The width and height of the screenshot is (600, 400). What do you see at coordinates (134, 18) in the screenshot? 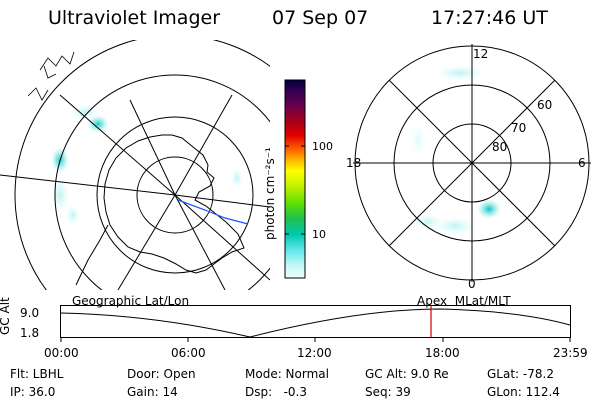
I see `instrument-title: Ultraviolet Imager` at bounding box center [134, 18].